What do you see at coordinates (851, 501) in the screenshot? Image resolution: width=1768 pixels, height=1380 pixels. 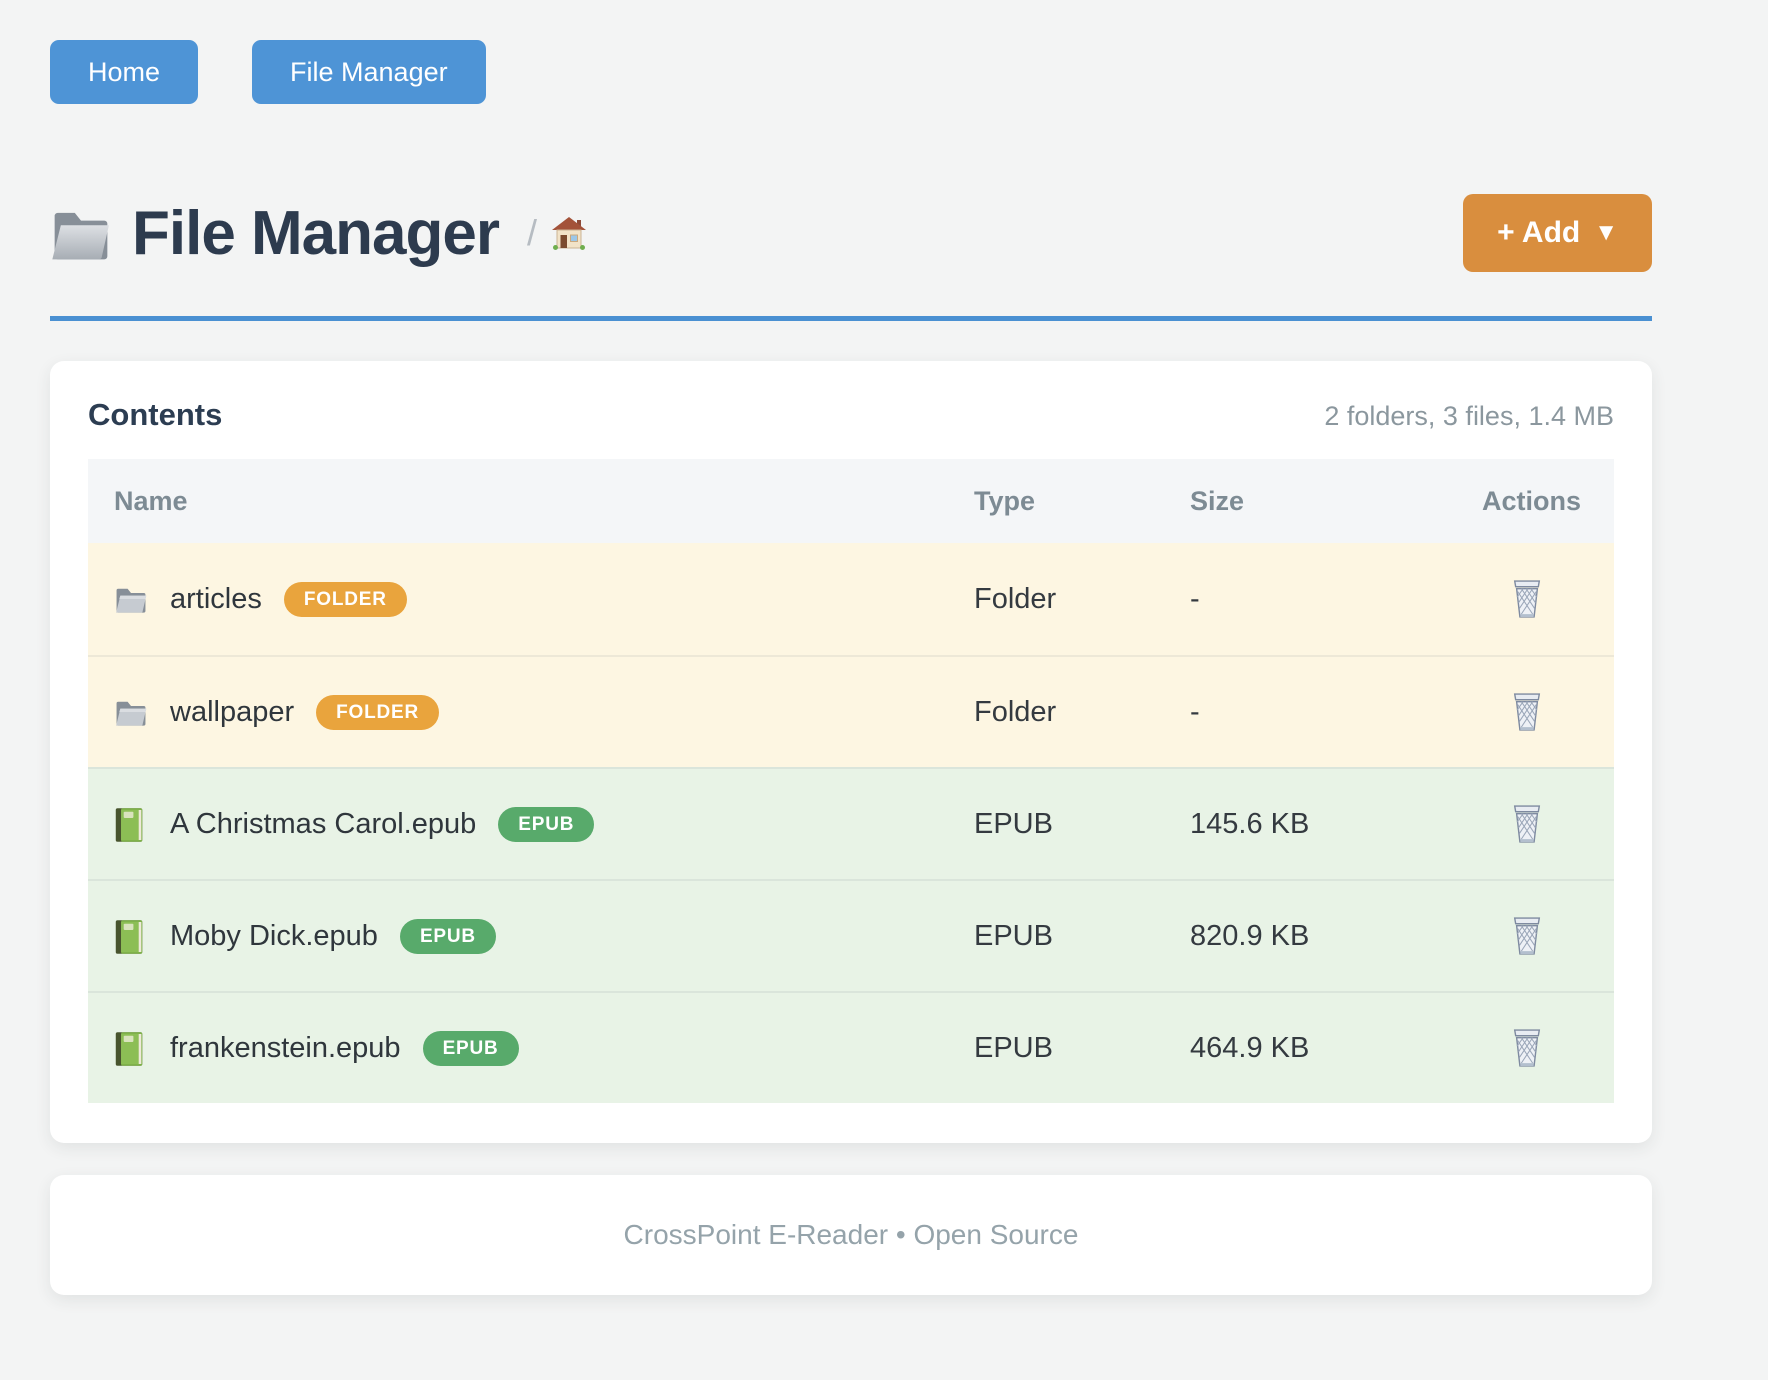 I see `table-header-row: Name Type Size Actions` at bounding box center [851, 501].